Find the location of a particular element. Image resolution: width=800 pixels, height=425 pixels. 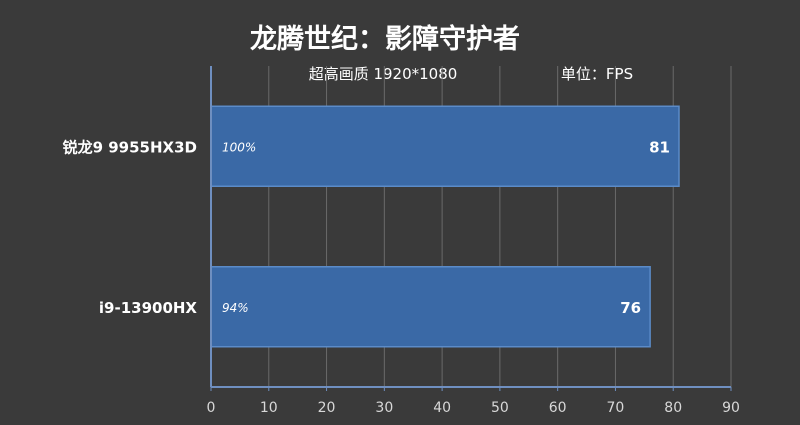

x-tick-label-90: 90 is located at coordinates (731, 408).